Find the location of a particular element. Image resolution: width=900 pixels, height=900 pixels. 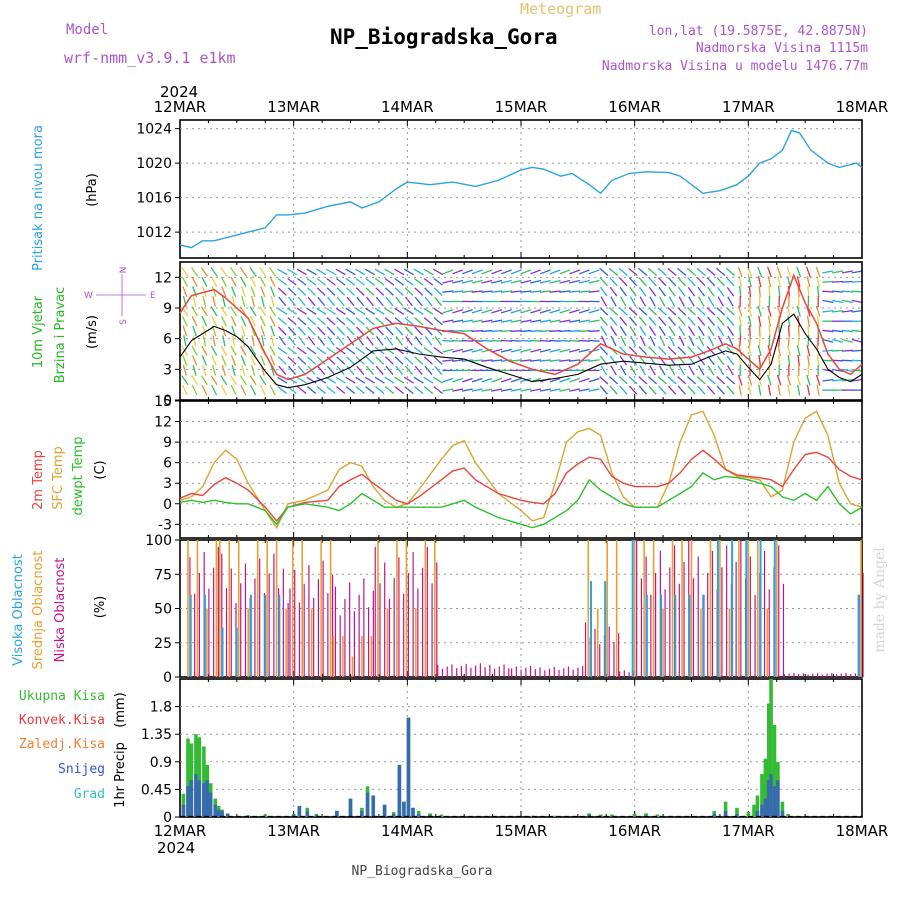

y-tick-label: 3 is located at coordinates (167, 484).